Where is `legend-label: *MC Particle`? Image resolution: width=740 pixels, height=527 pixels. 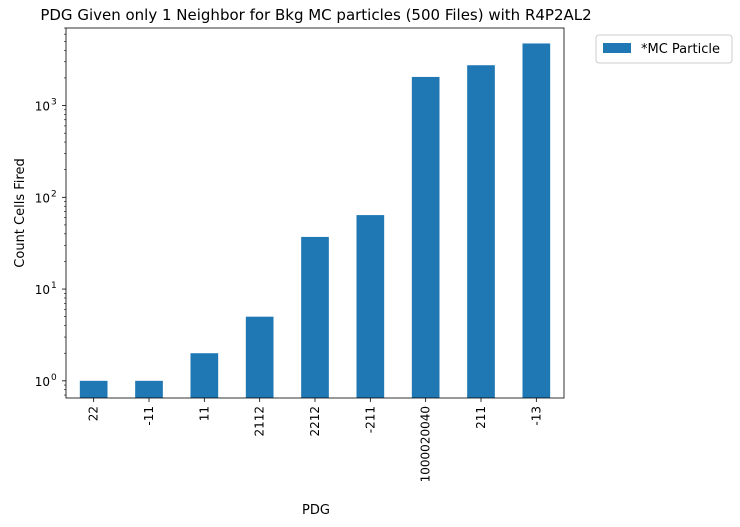
legend-label: *MC Particle is located at coordinates (680, 49).